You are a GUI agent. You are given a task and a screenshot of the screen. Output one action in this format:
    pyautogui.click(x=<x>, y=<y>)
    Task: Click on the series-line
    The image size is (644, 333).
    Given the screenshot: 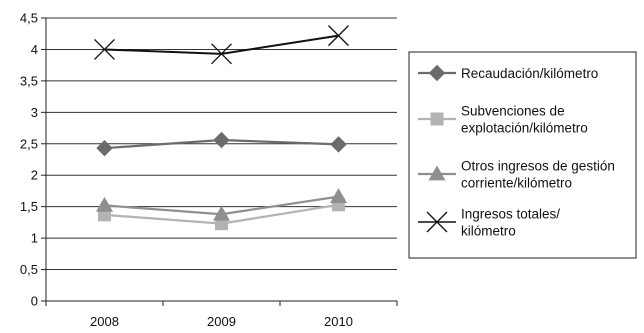 What is the action you would take?
    pyautogui.click(x=221, y=44)
    